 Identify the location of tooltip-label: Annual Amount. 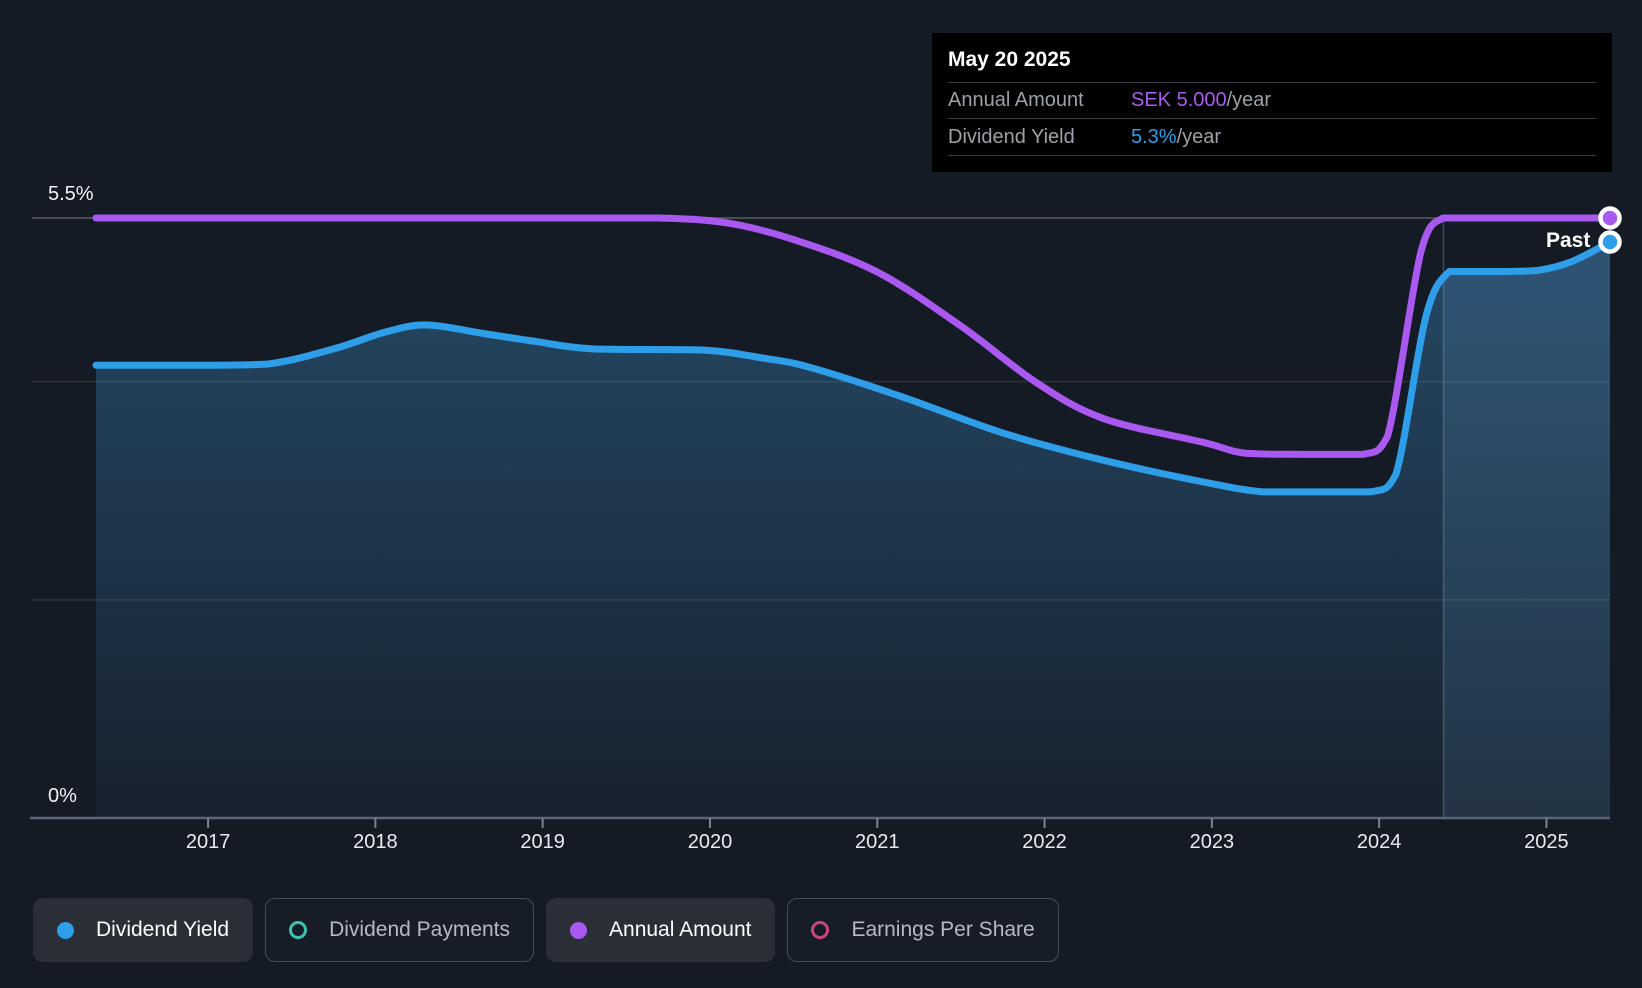
(1016, 100).